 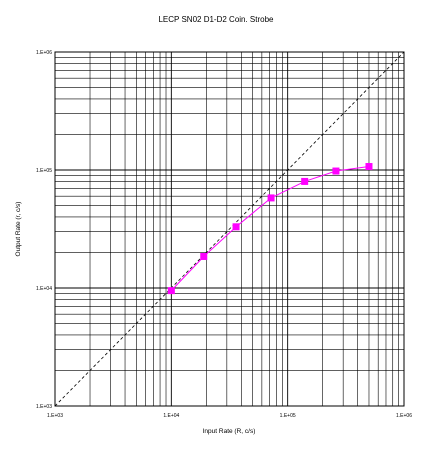 I want to click on x-tick-label: 1.E+03, so click(x=55, y=416).